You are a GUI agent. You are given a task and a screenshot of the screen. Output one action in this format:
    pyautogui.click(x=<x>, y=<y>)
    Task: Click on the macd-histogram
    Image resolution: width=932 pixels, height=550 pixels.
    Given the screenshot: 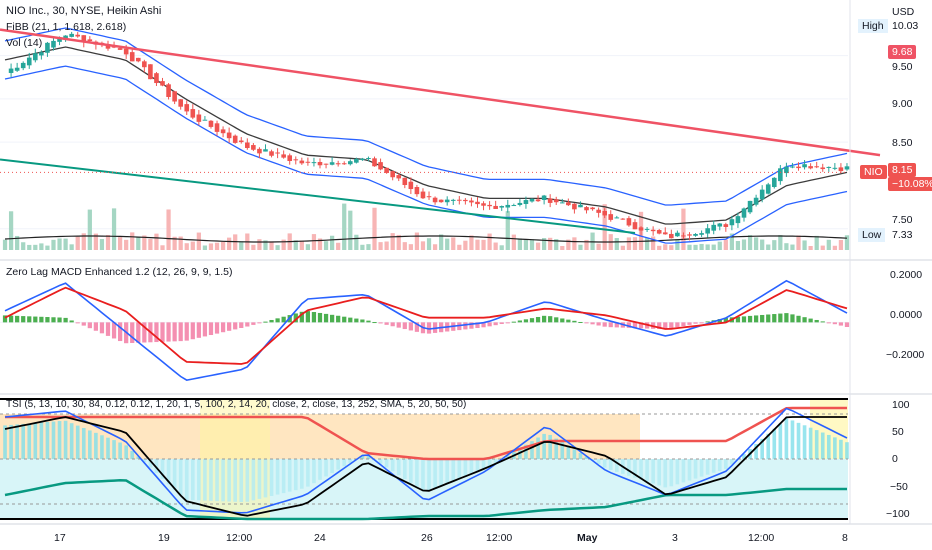 What is the action you would take?
    pyautogui.click(x=426, y=327)
    